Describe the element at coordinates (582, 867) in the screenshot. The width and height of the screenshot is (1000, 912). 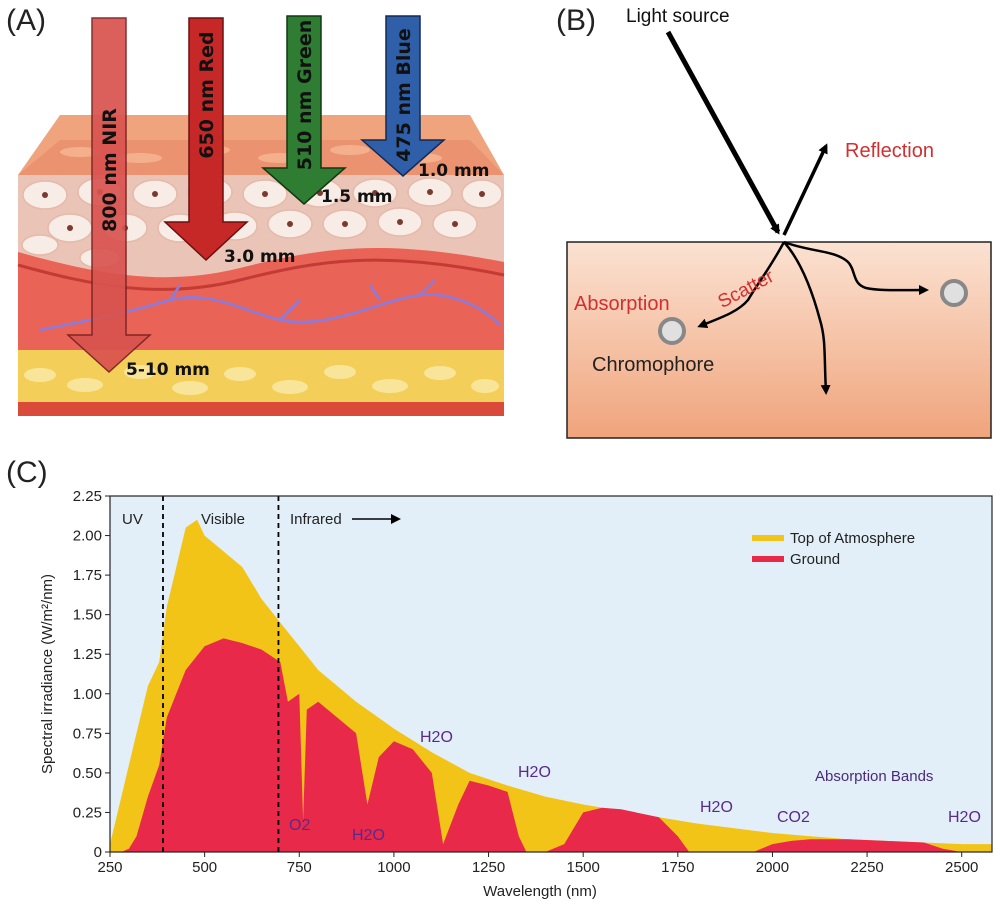
I see `x-tick-label: 1500` at that location.